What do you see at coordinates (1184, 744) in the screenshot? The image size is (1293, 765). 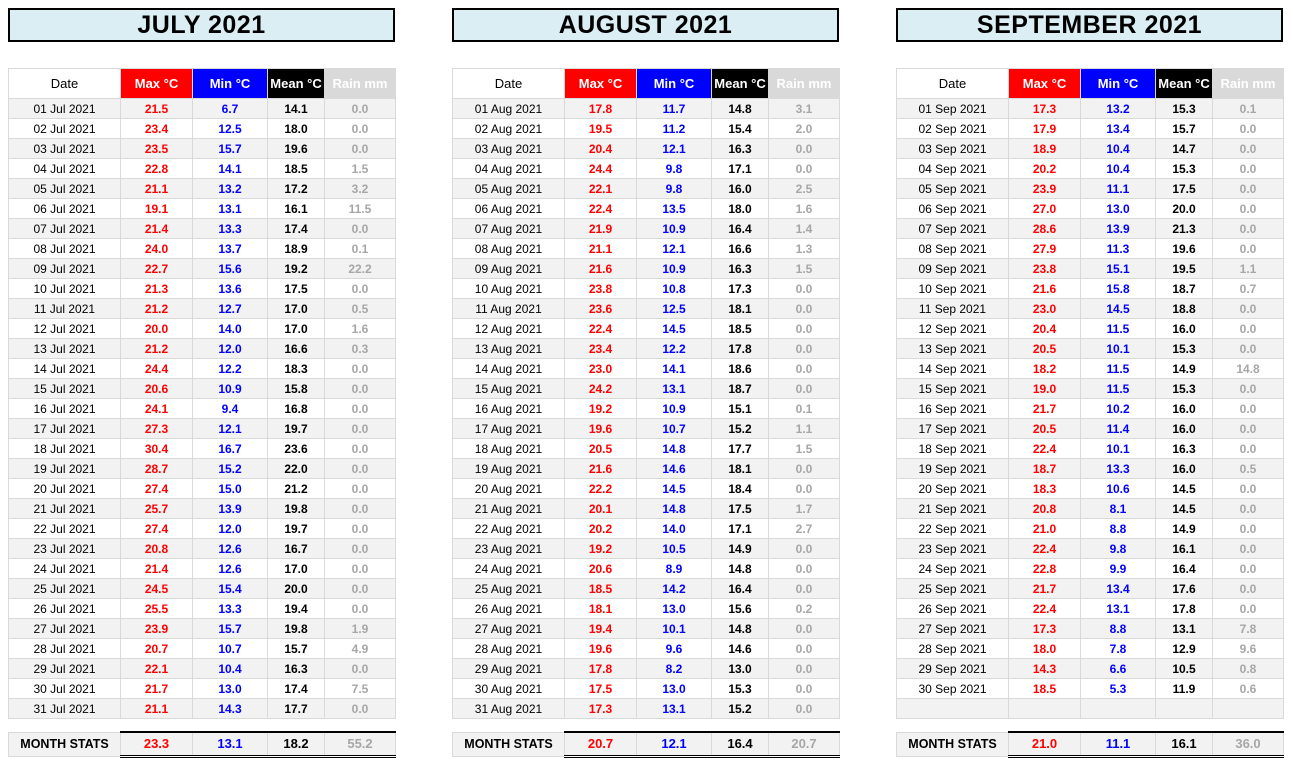 I see `stats-mean-cell: 16.1` at bounding box center [1184, 744].